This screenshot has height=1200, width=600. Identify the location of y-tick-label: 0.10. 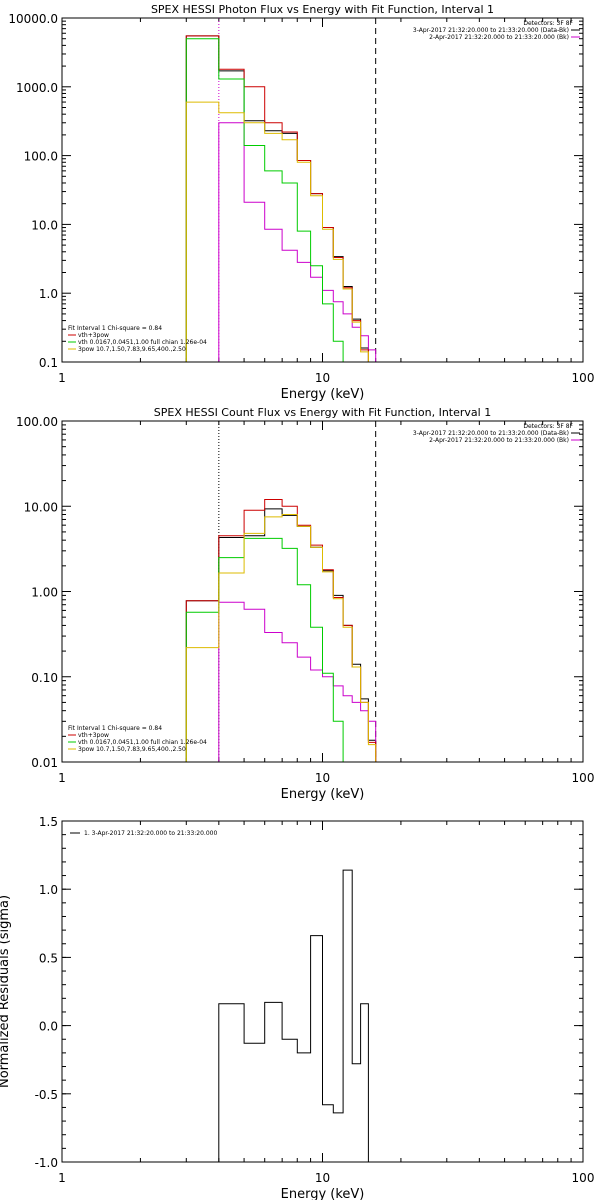
(44, 678).